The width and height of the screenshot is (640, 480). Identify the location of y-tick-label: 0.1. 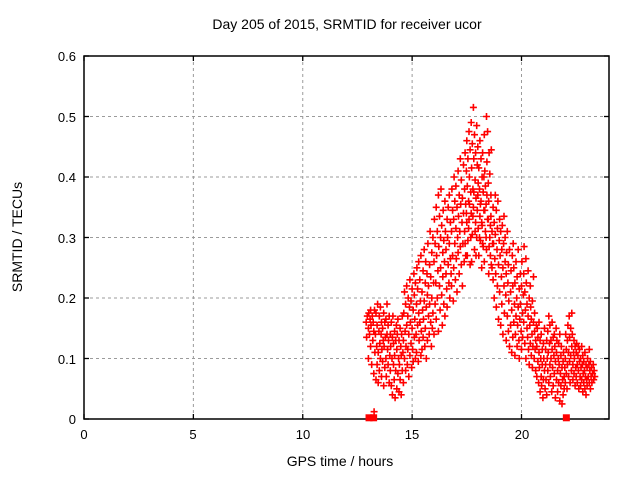
(66, 359).